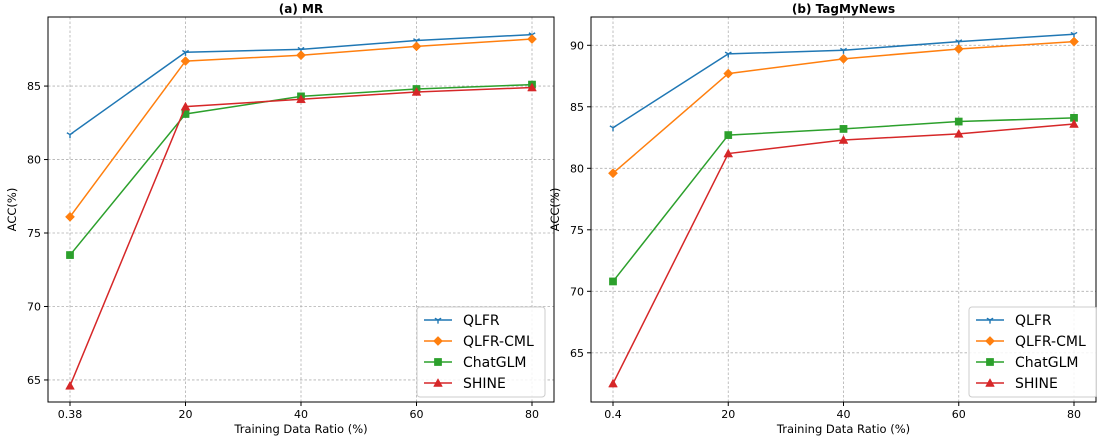  I want to click on x-tick-label: 0.4, so click(613, 414).